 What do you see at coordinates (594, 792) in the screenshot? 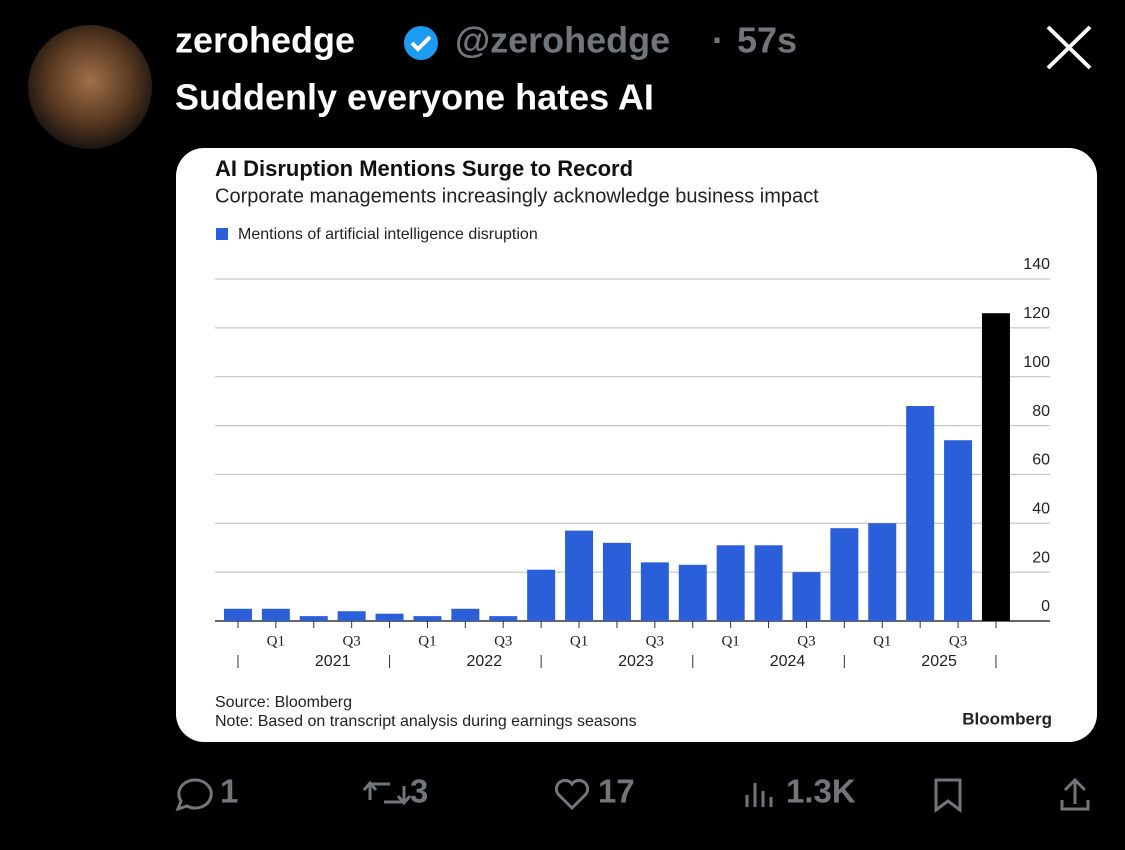
I see `like-button: 17` at bounding box center [594, 792].